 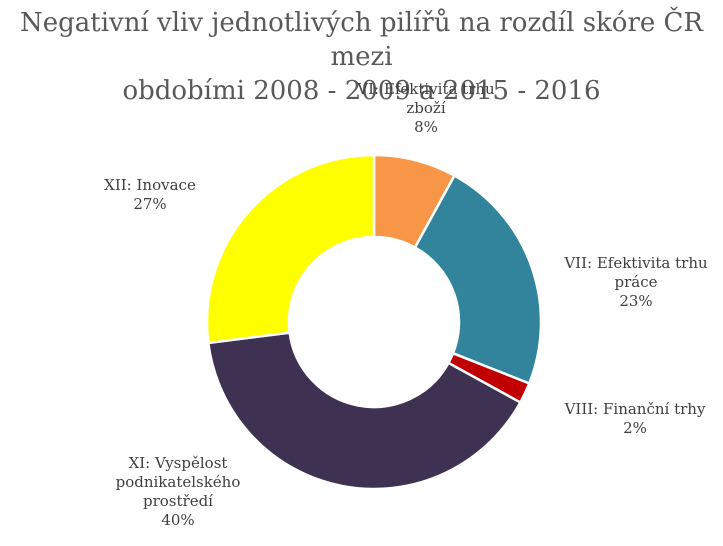 I want to click on slice-percent-2: 23%, so click(x=635, y=301).